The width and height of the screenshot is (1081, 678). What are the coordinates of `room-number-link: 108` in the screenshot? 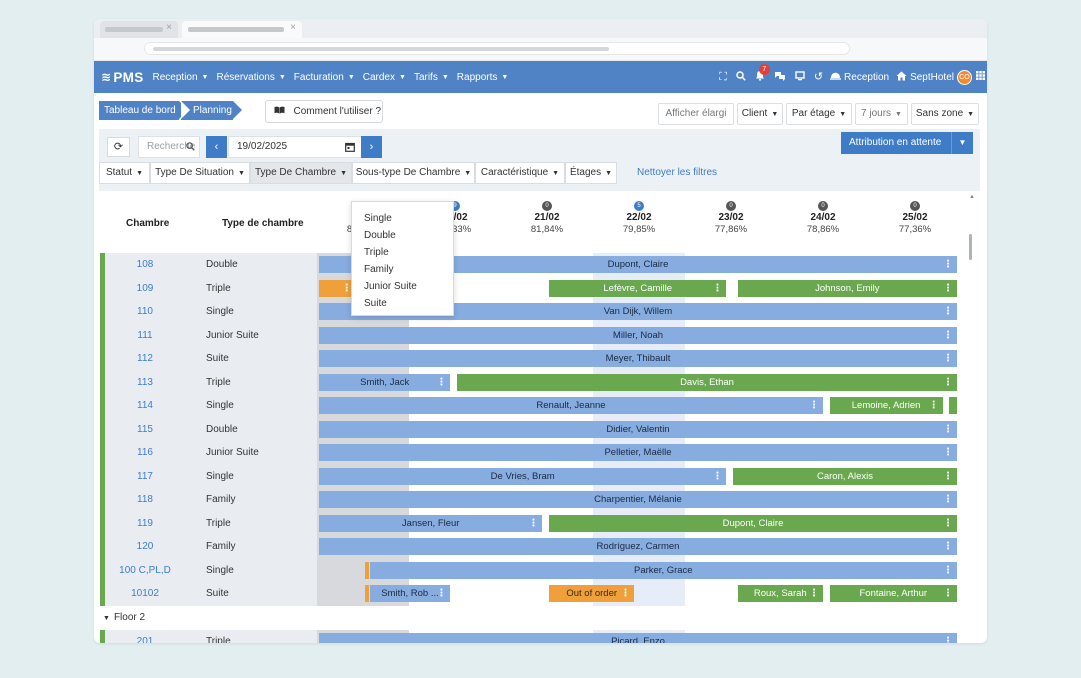 It's located at (145, 264).